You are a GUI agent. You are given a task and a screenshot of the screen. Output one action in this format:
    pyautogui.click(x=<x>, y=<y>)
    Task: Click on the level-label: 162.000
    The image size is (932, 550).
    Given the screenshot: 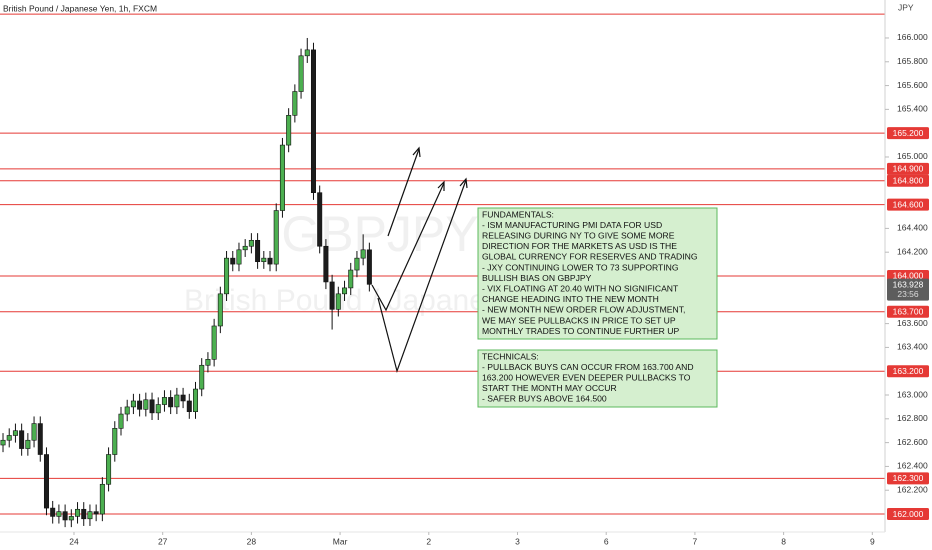 What is the action you would take?
    pyautogui.click(x=908, y=514)
    